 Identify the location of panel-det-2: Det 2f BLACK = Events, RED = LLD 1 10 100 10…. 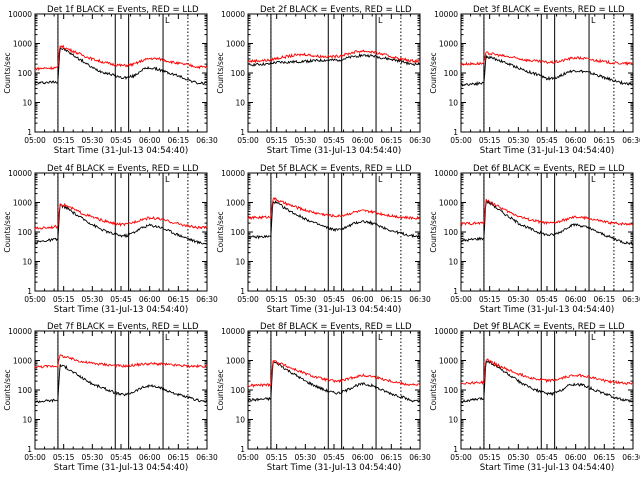
(323, 80).